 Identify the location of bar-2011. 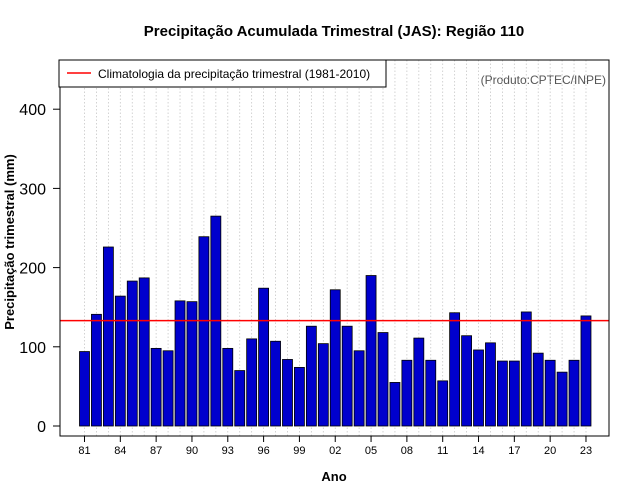
(443, 403).